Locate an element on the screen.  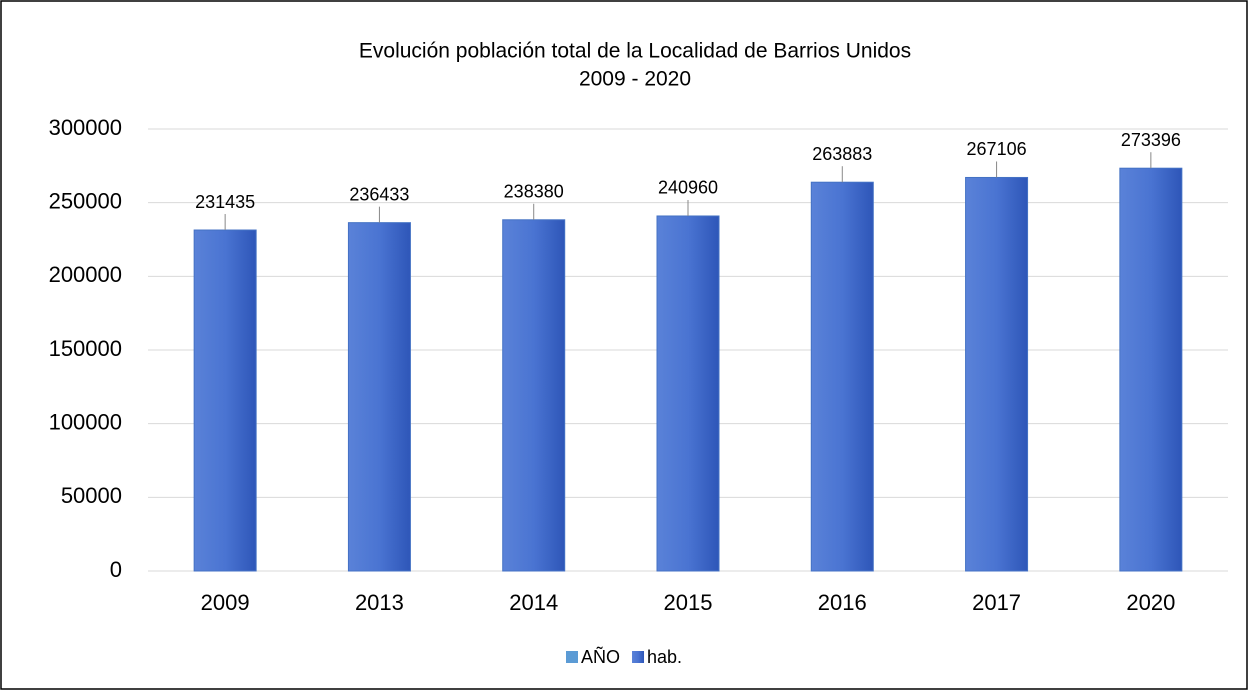
chart-subtitle: 2009 - 2020 is located at coordinates (635, 79).